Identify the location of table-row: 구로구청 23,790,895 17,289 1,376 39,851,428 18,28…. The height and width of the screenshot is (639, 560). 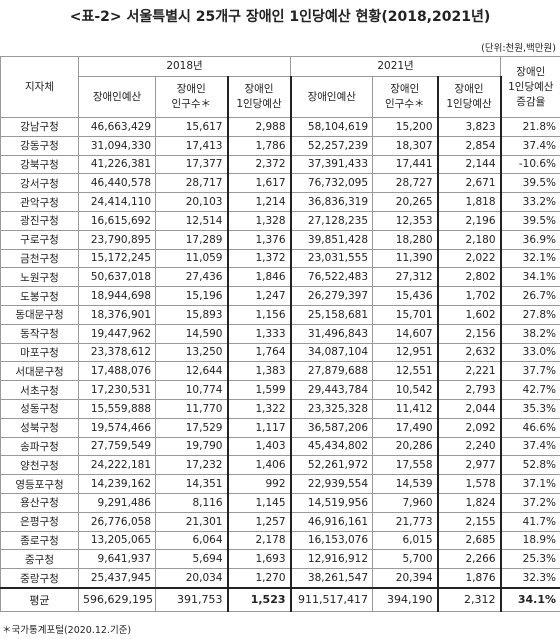
(280, 239).